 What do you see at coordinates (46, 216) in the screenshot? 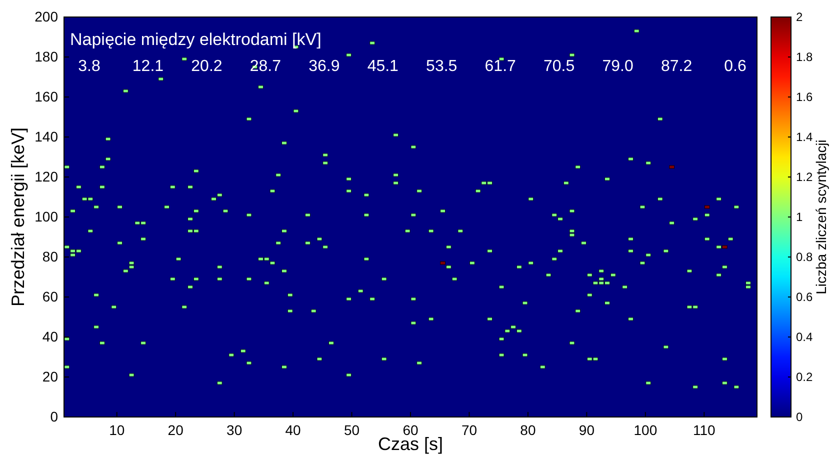
I see `y-tick-label: 100` at bounding box center [46, 216].